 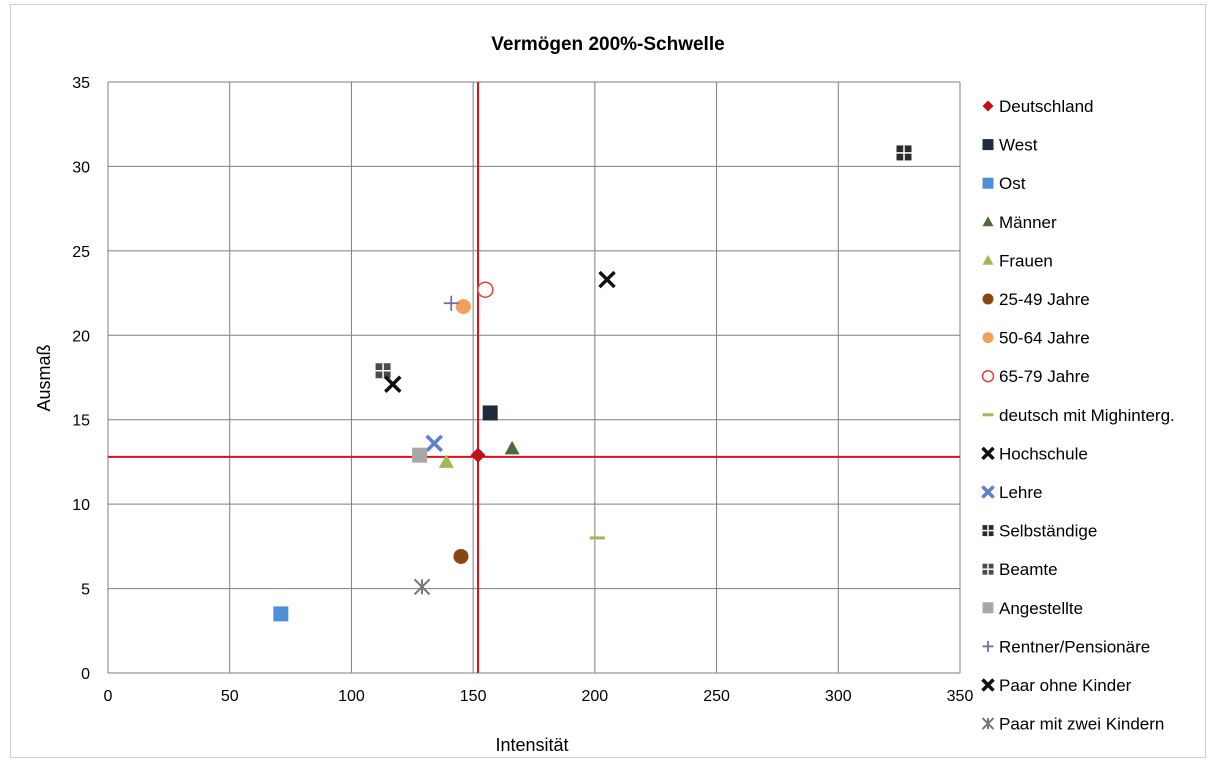 I want to click on y-axis-ticks: 0 5 10 15 20 25 30 35, so click(x=81, y=379).